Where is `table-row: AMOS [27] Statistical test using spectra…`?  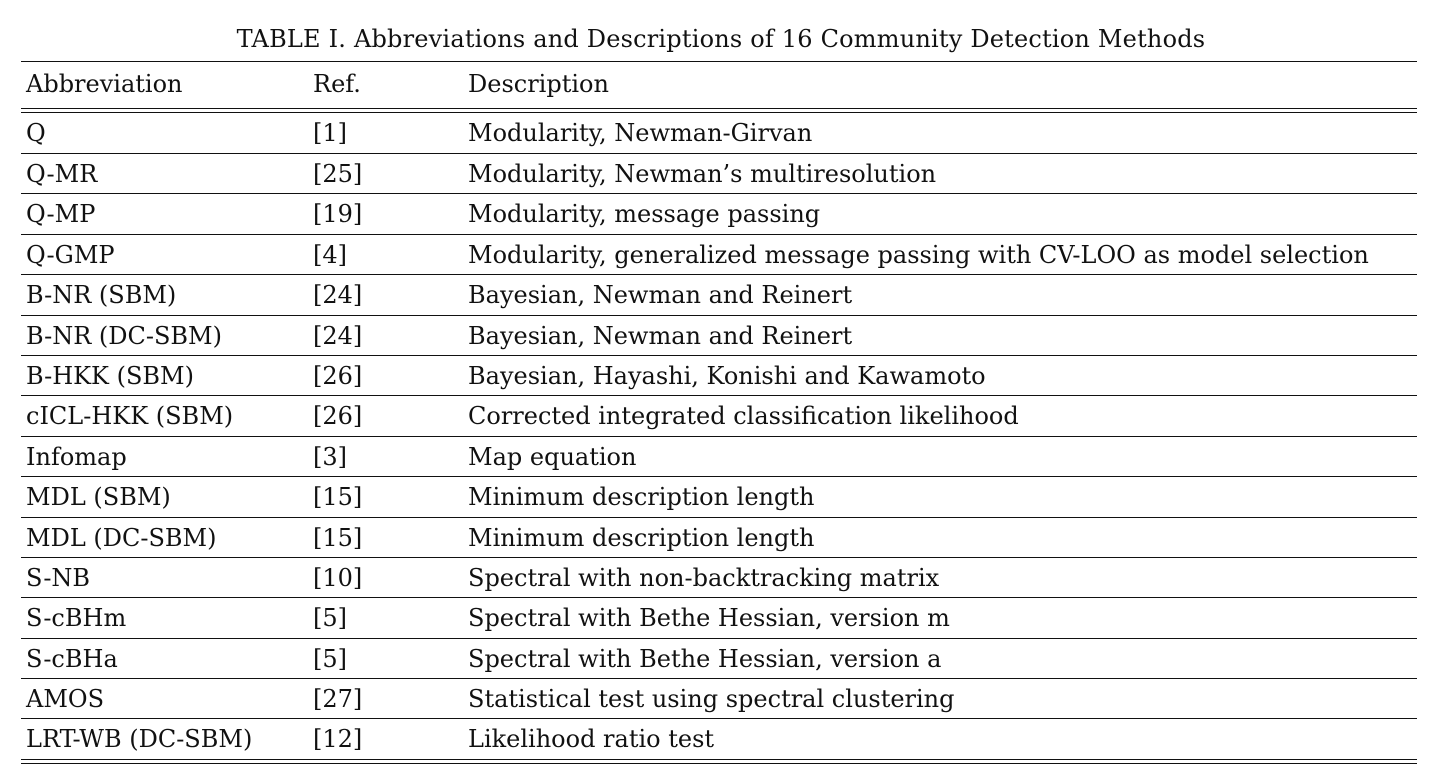
table-row: AMOS [27] Statistical test using spectra… is located at coordinates (719, 699).